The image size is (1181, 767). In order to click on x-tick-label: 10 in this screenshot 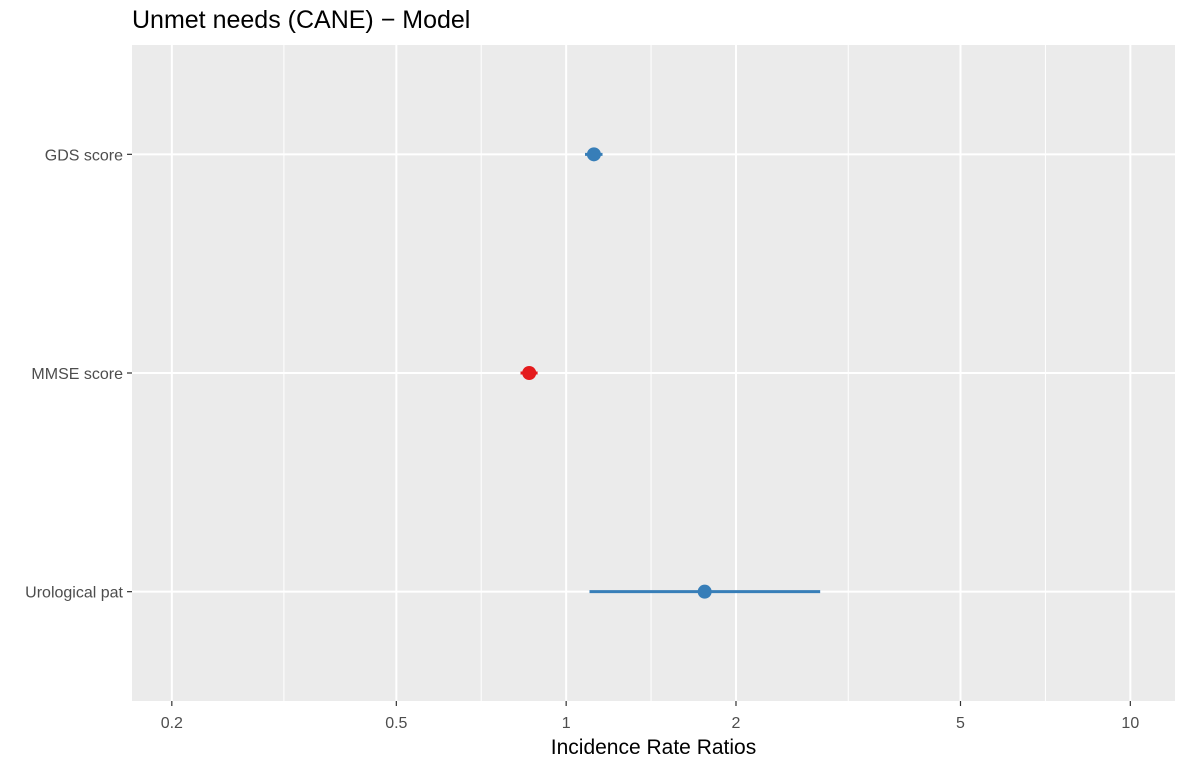, I will do `click(1130, 723)`.